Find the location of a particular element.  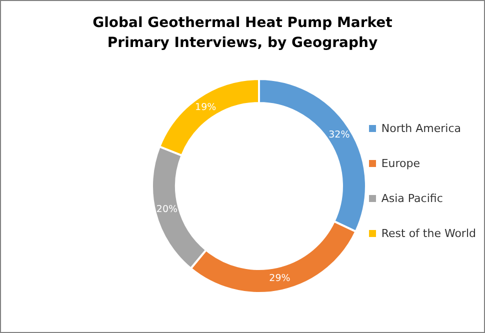

legend-label: North America is located at coordinates (421, 128).